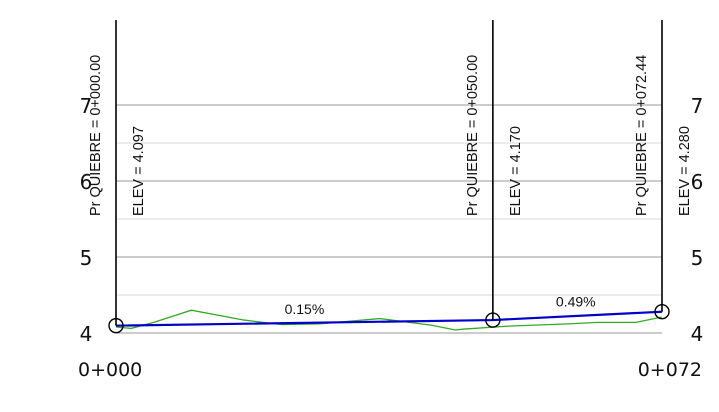  I want to click on existing-ground-series, so click(389, 320).